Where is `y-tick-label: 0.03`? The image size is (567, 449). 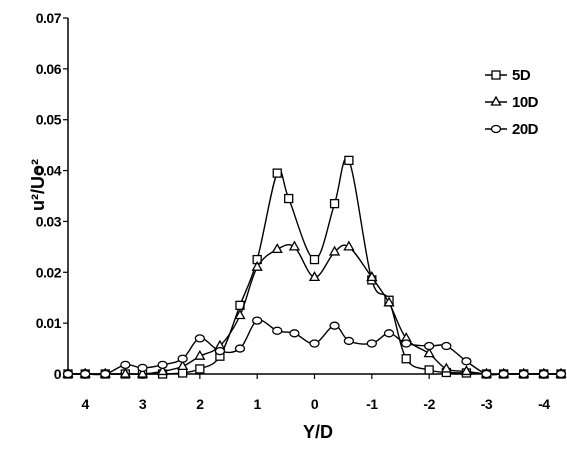
y-tick-label: 0.03 is located at coordinates (49, 221).